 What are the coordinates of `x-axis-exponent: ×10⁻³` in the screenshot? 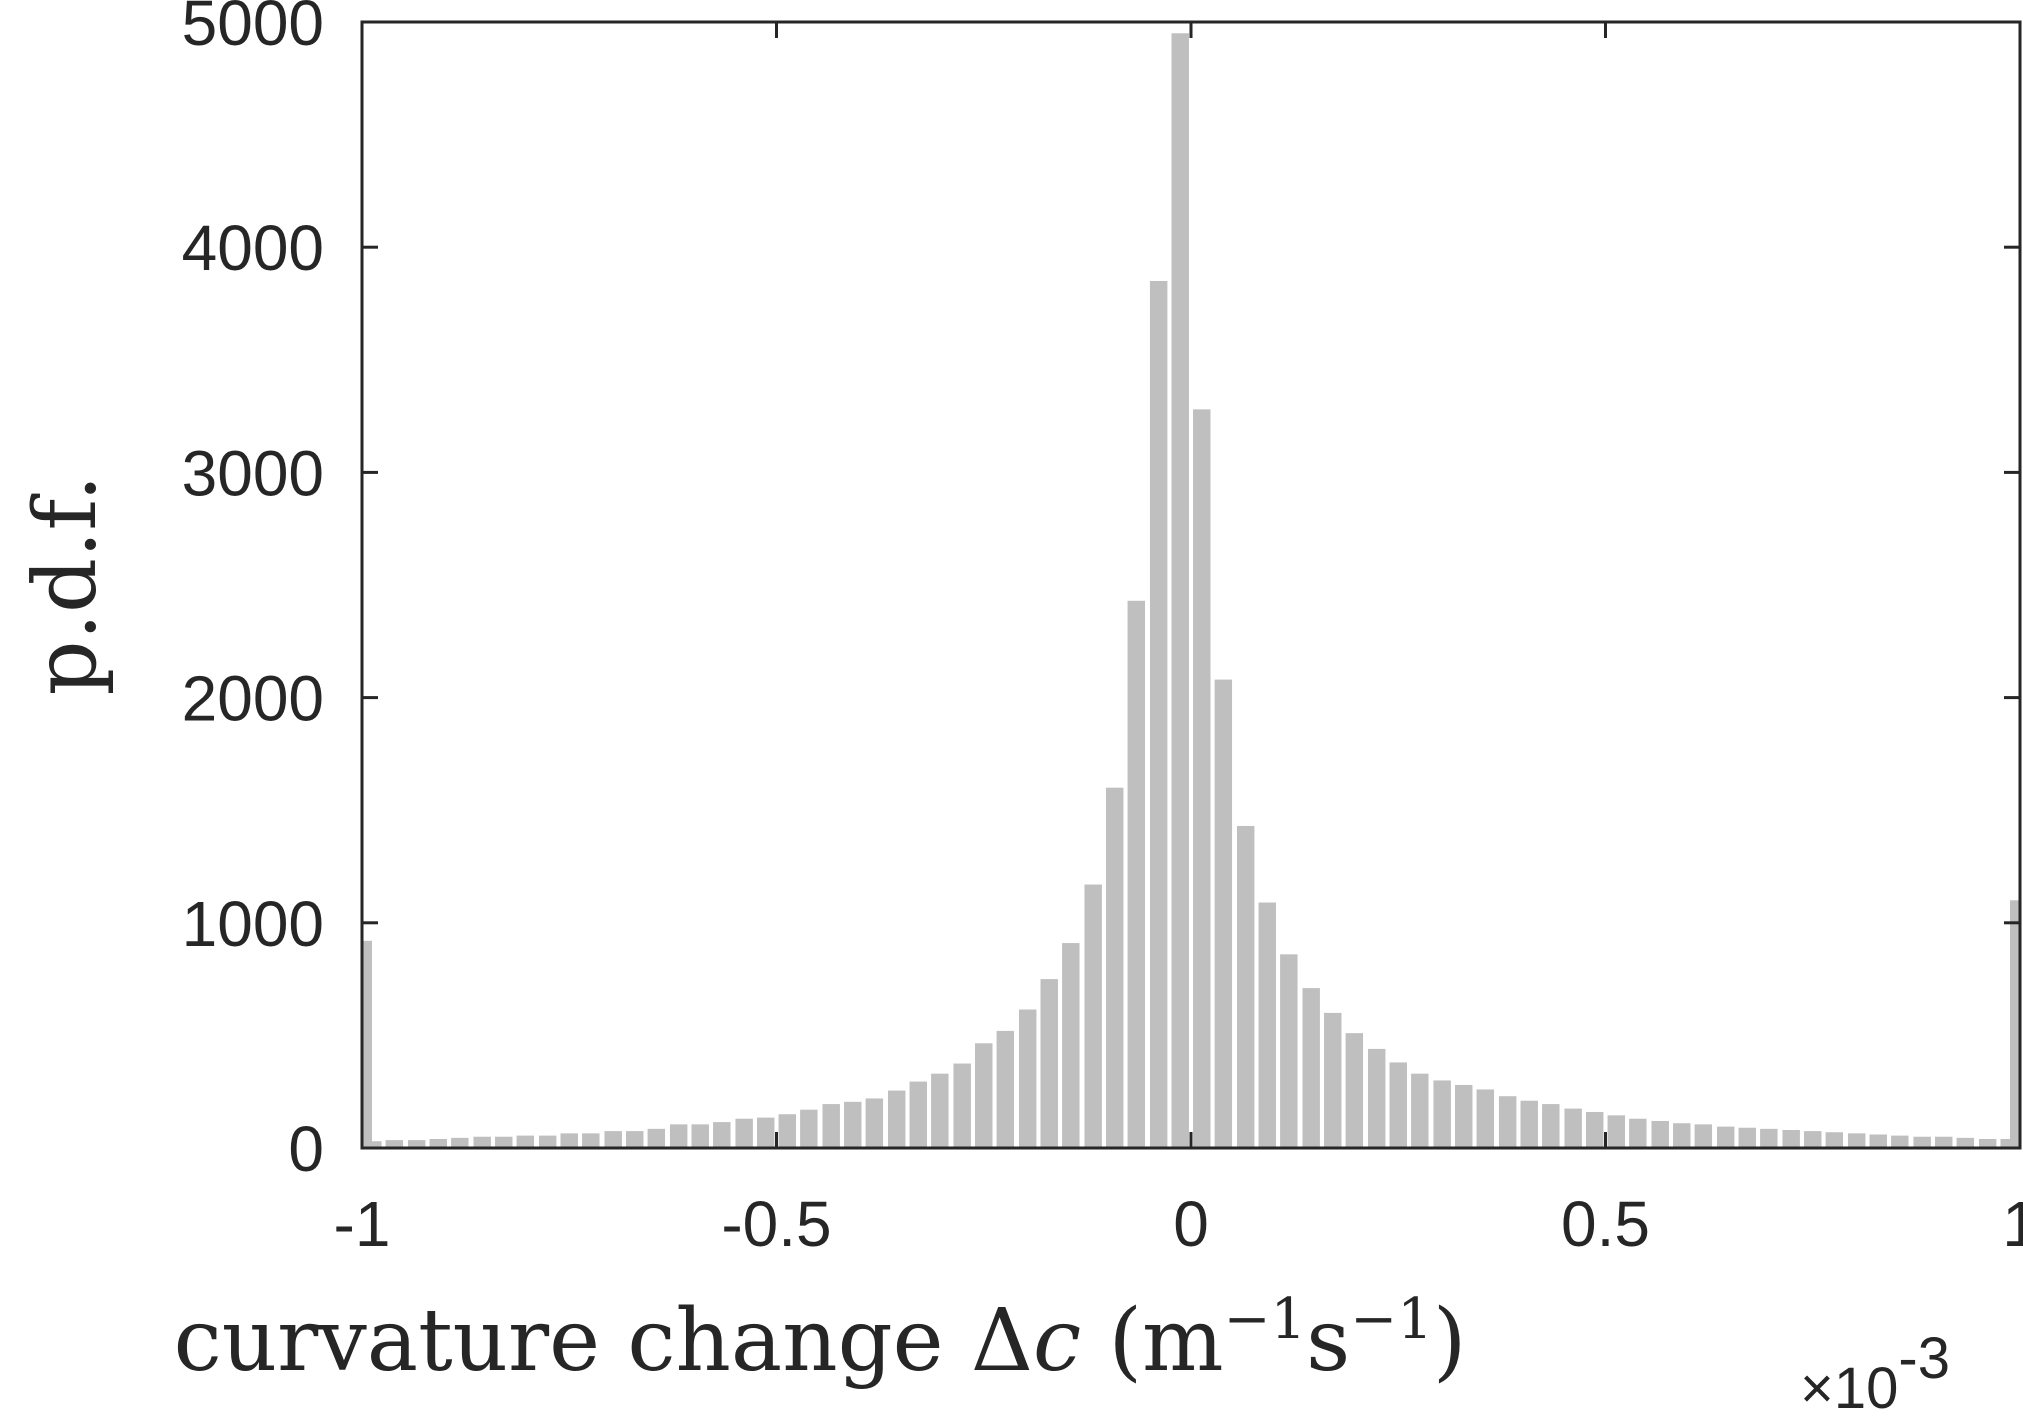 It's located at (1875, 1373).